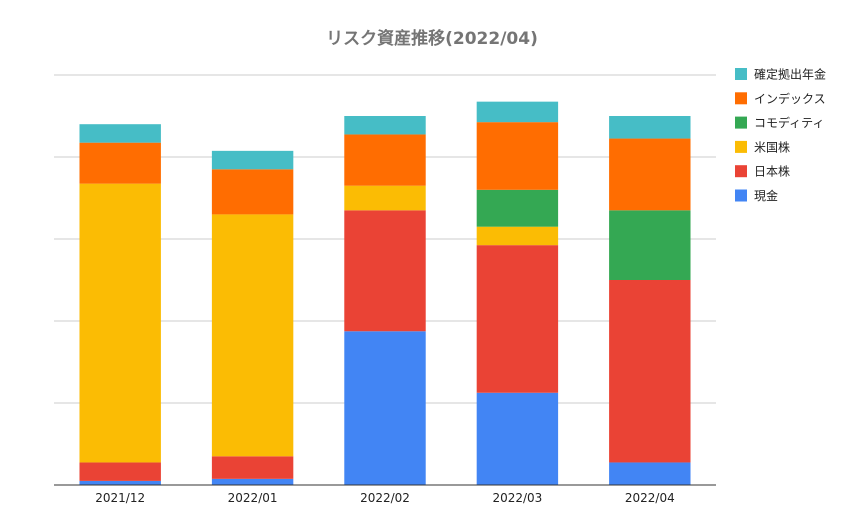  Describe the element at coordinates (385, 498) in the screenshot. I see `x-tick-label: 2022/02` at that location.